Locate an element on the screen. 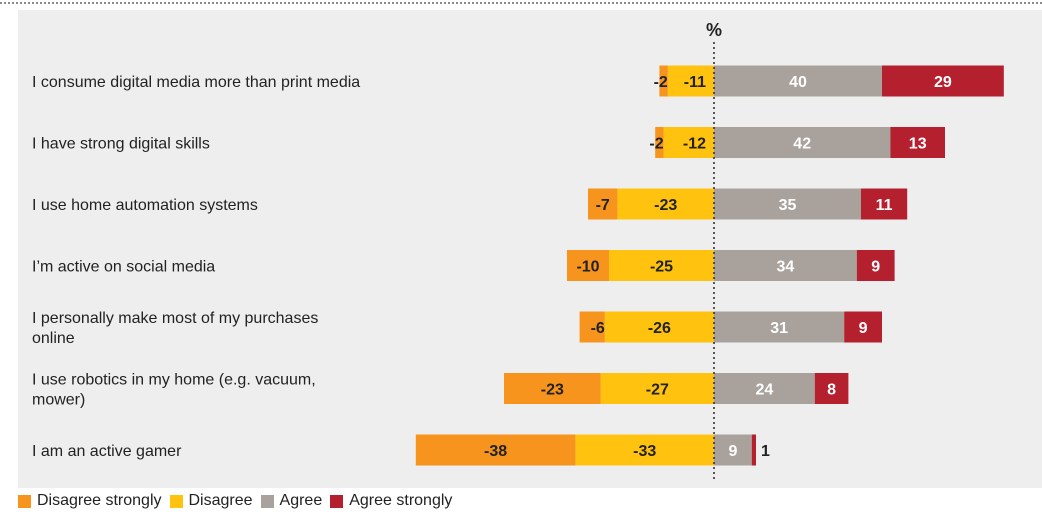 This screenshot has height=512, width=1042. legend-label-agree: Agree is located at coordinates (301, 500).